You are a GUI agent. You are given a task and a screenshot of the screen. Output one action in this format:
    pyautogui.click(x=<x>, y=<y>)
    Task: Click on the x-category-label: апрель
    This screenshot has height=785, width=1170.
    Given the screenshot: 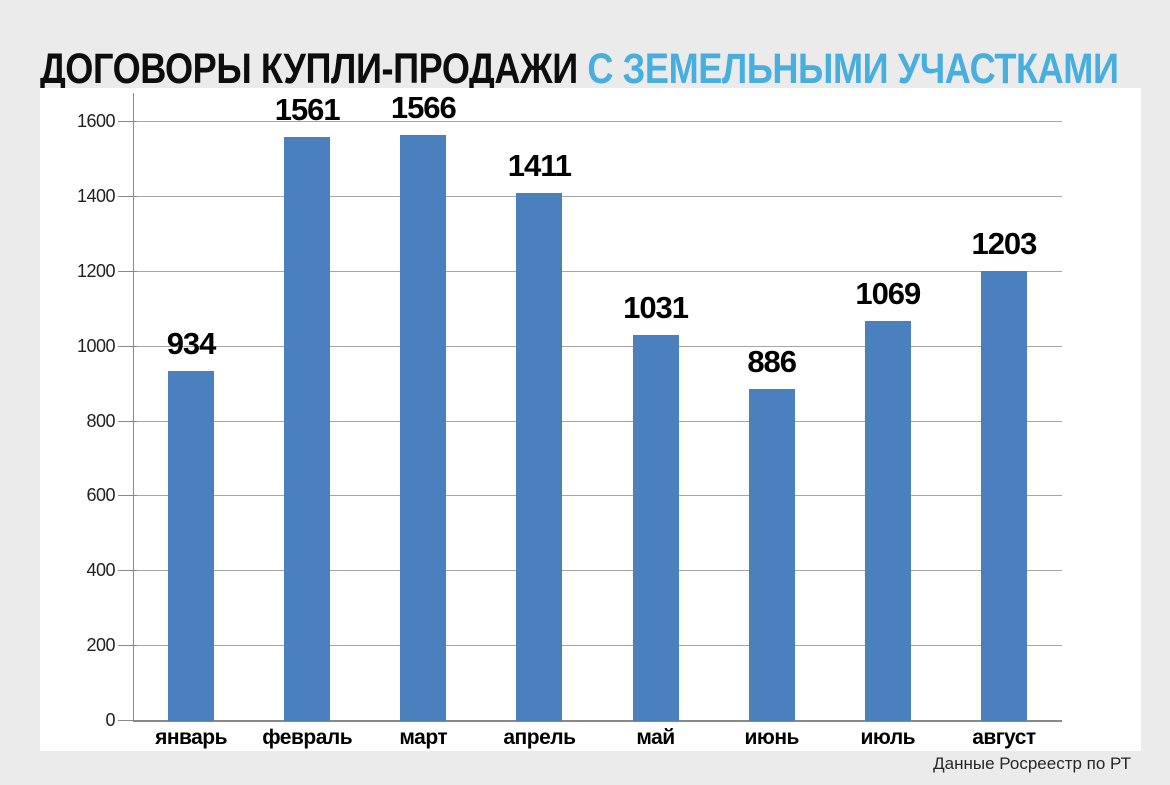 What is the action you would take?
    pyautogui.click(x=539, y=737)
    